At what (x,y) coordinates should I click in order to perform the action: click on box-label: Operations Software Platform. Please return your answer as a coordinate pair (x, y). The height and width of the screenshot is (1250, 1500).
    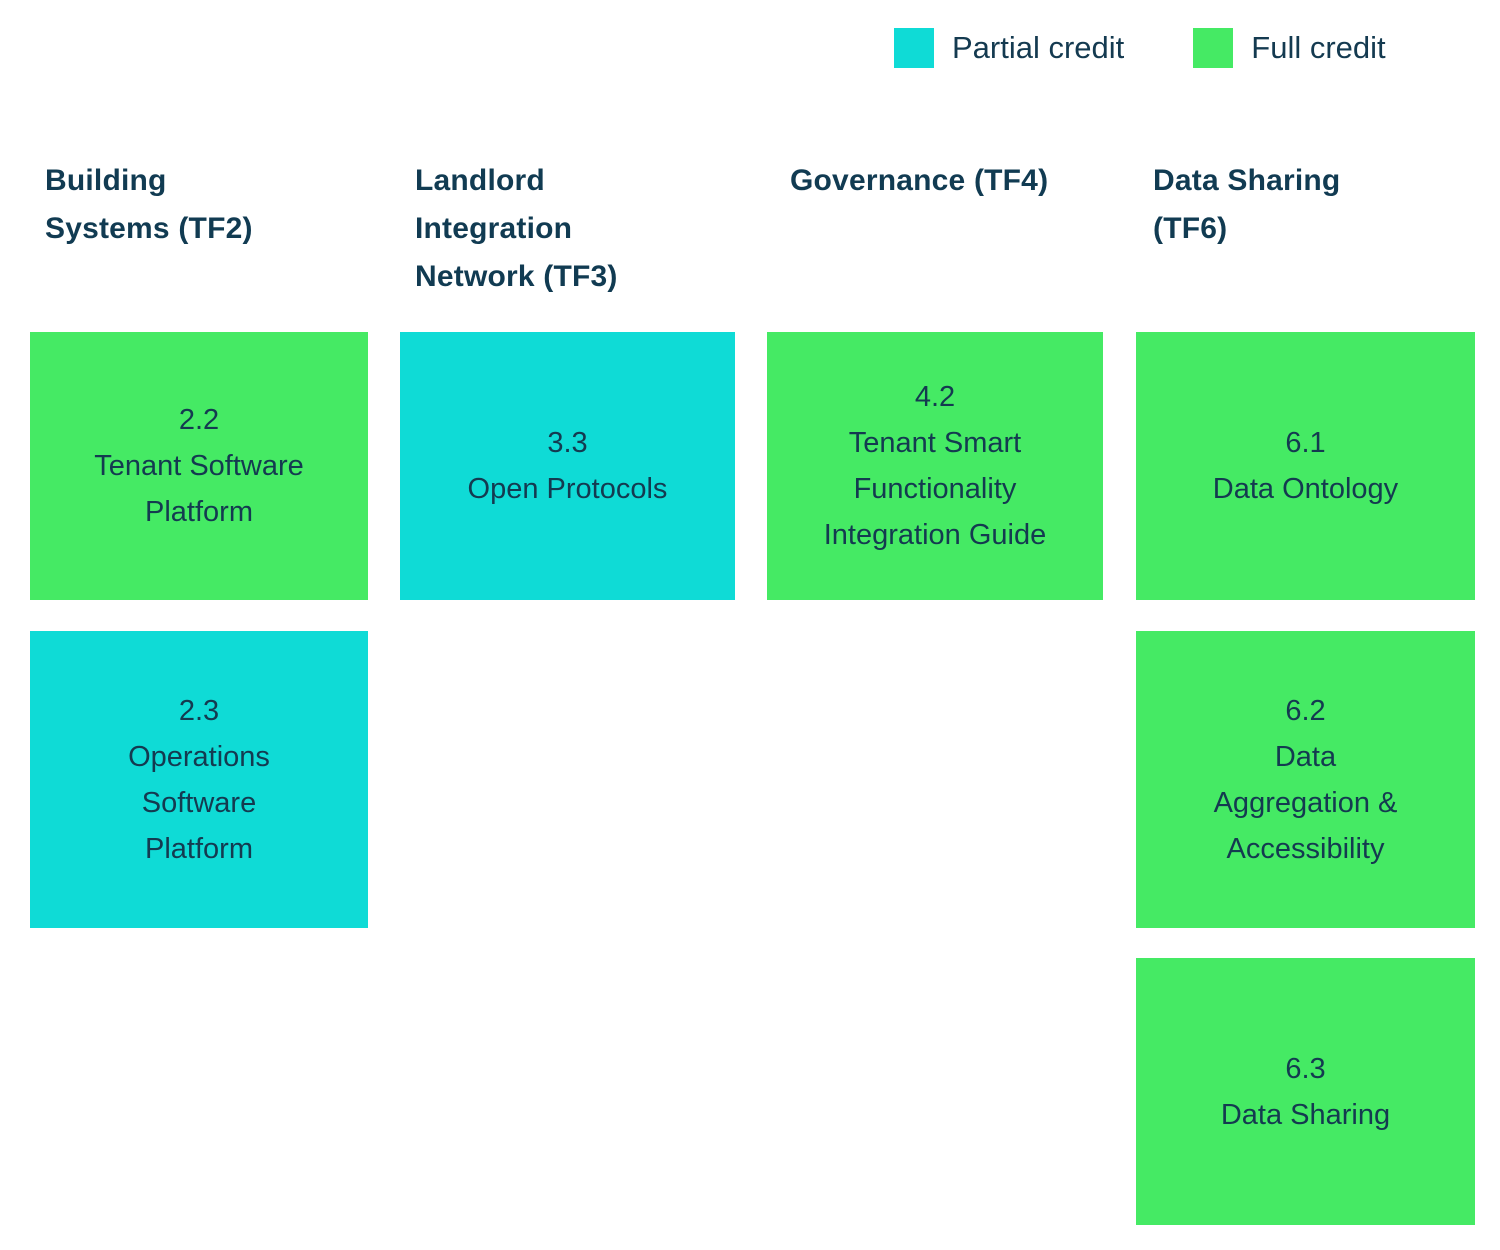
    Looking at the image, I should click on (199, 802).